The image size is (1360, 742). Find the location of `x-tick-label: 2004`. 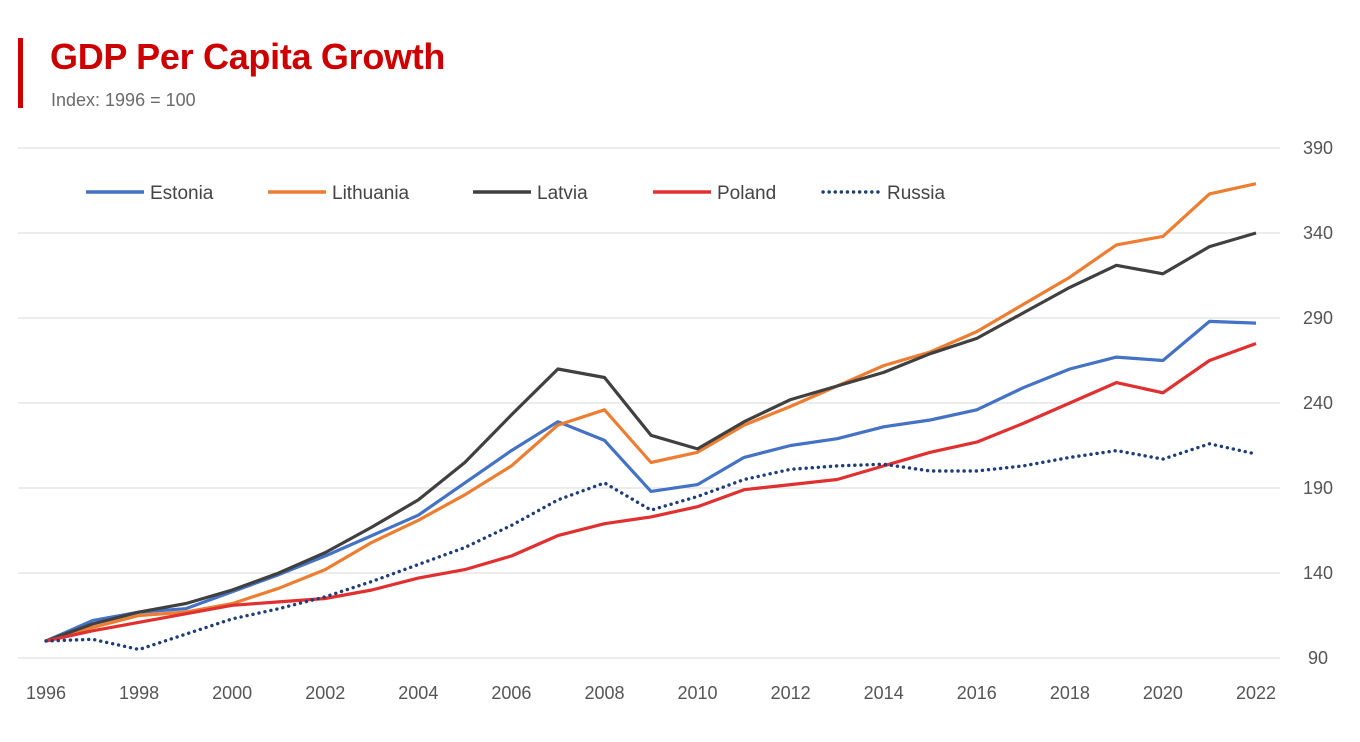

x-tick-label: 2004 is located at coordinates (418, 693).